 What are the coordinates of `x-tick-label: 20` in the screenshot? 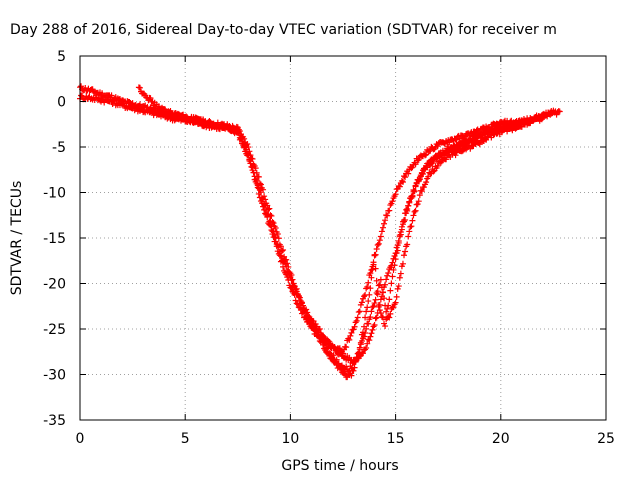 It's located at (501, 439).